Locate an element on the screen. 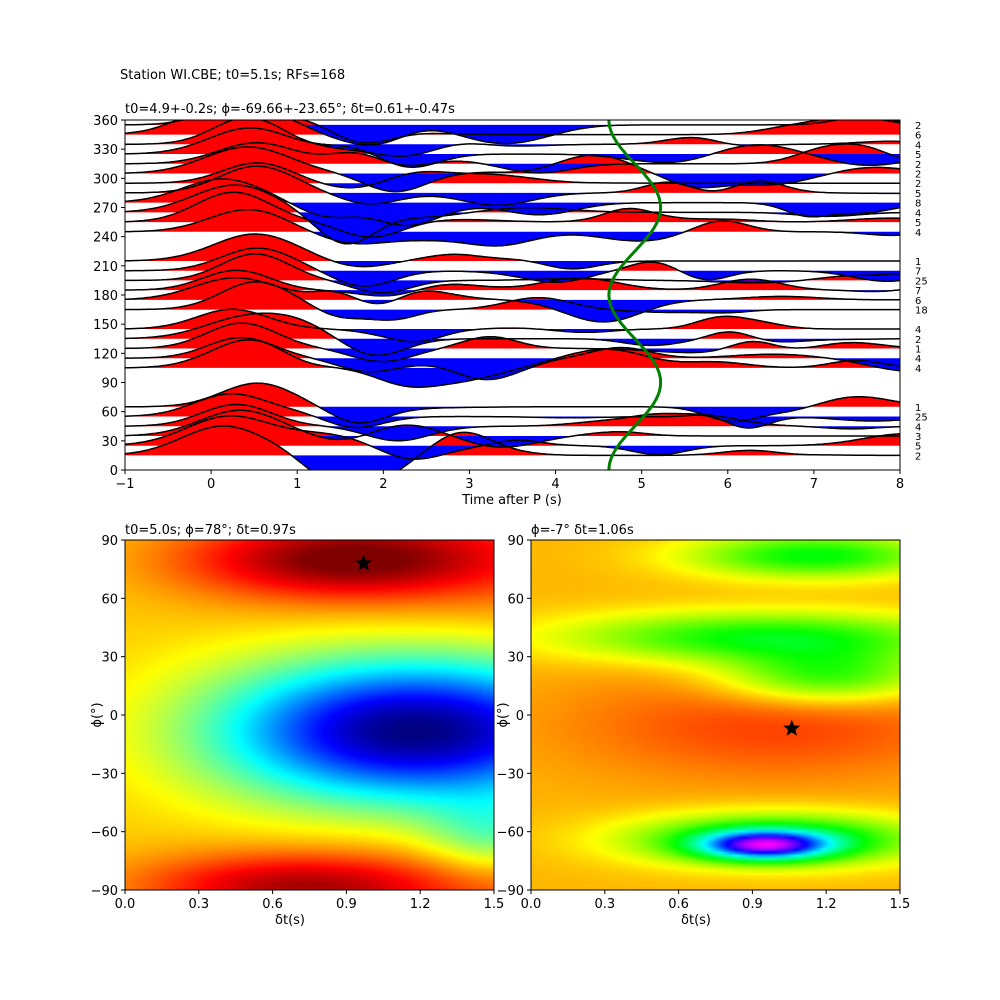 The width and height of the screenshot is (1000, 1000). heatmap-left-y-label: ϕ(°) is located at coordinates (97, 714).